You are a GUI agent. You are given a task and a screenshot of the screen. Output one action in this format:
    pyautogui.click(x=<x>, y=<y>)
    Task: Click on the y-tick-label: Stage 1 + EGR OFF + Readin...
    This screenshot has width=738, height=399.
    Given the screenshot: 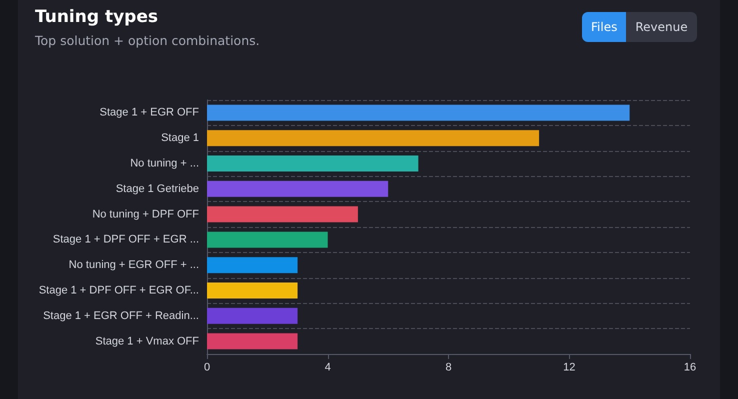 What is the action you would take?
    pyautogui.click(x=121, y=316)
    